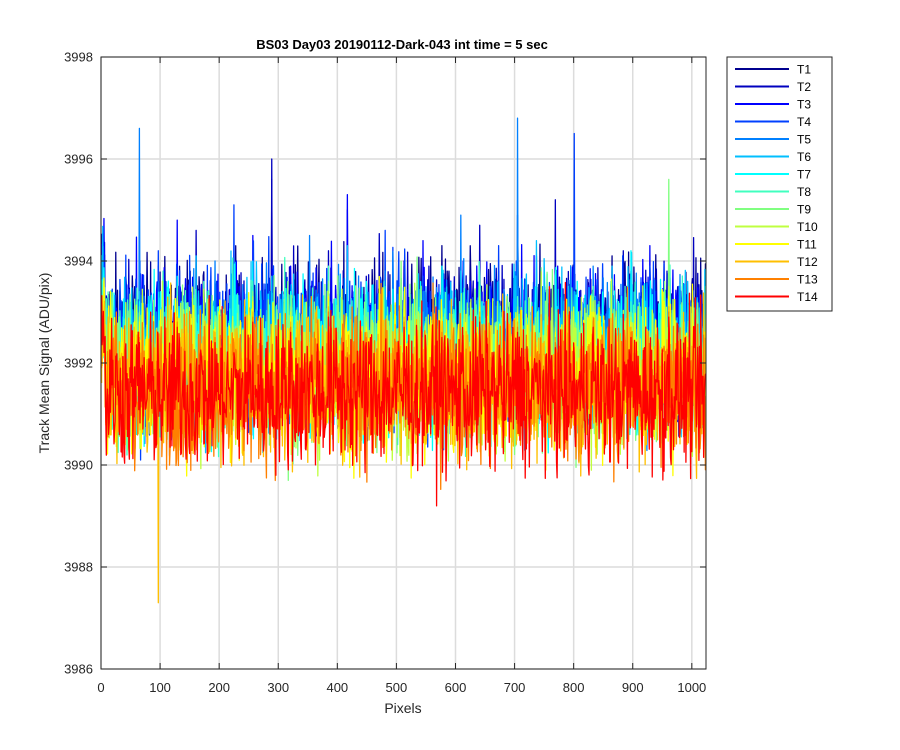  I want to click on x-axis-label: Pixels, so click(402, 708).